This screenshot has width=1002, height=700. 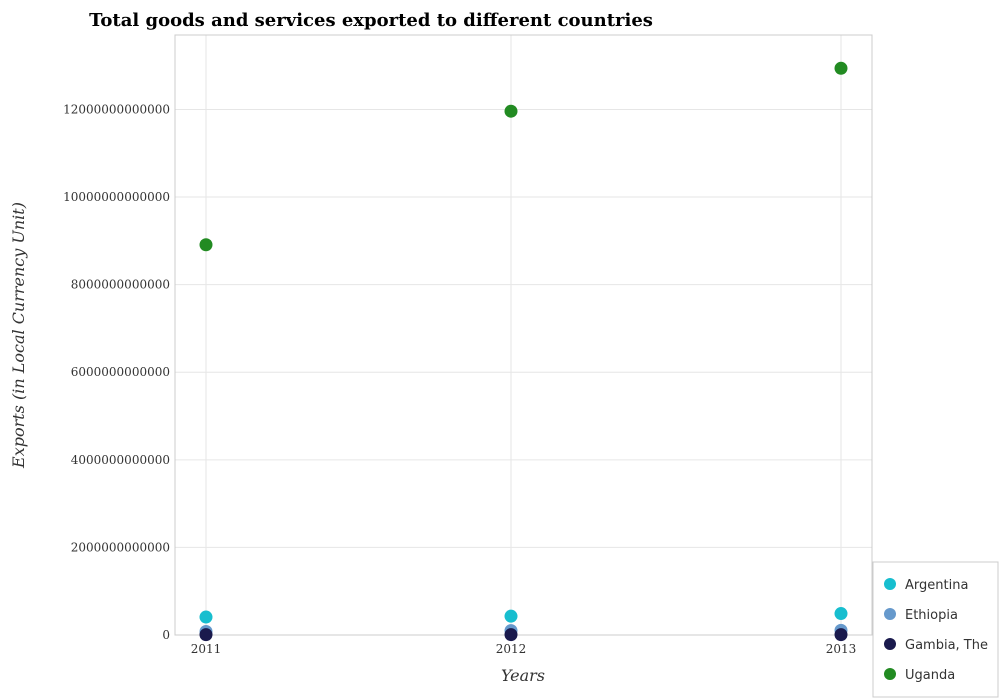 I want to click on y-tick-label: 0, so click(x=166, y=635).